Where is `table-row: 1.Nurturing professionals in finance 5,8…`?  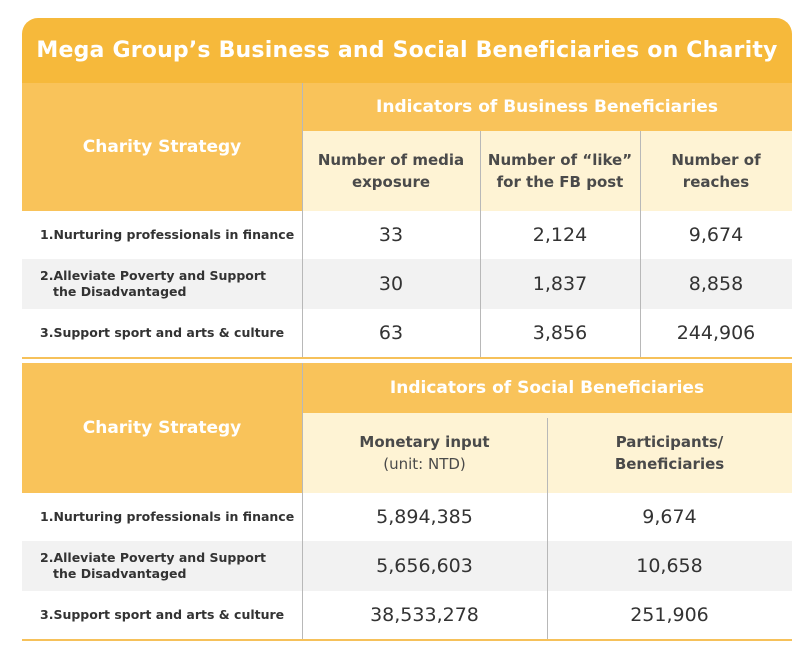
table-row: 1.Nurturing professionals in finance 5,8… is located at coordinates (407, 517).